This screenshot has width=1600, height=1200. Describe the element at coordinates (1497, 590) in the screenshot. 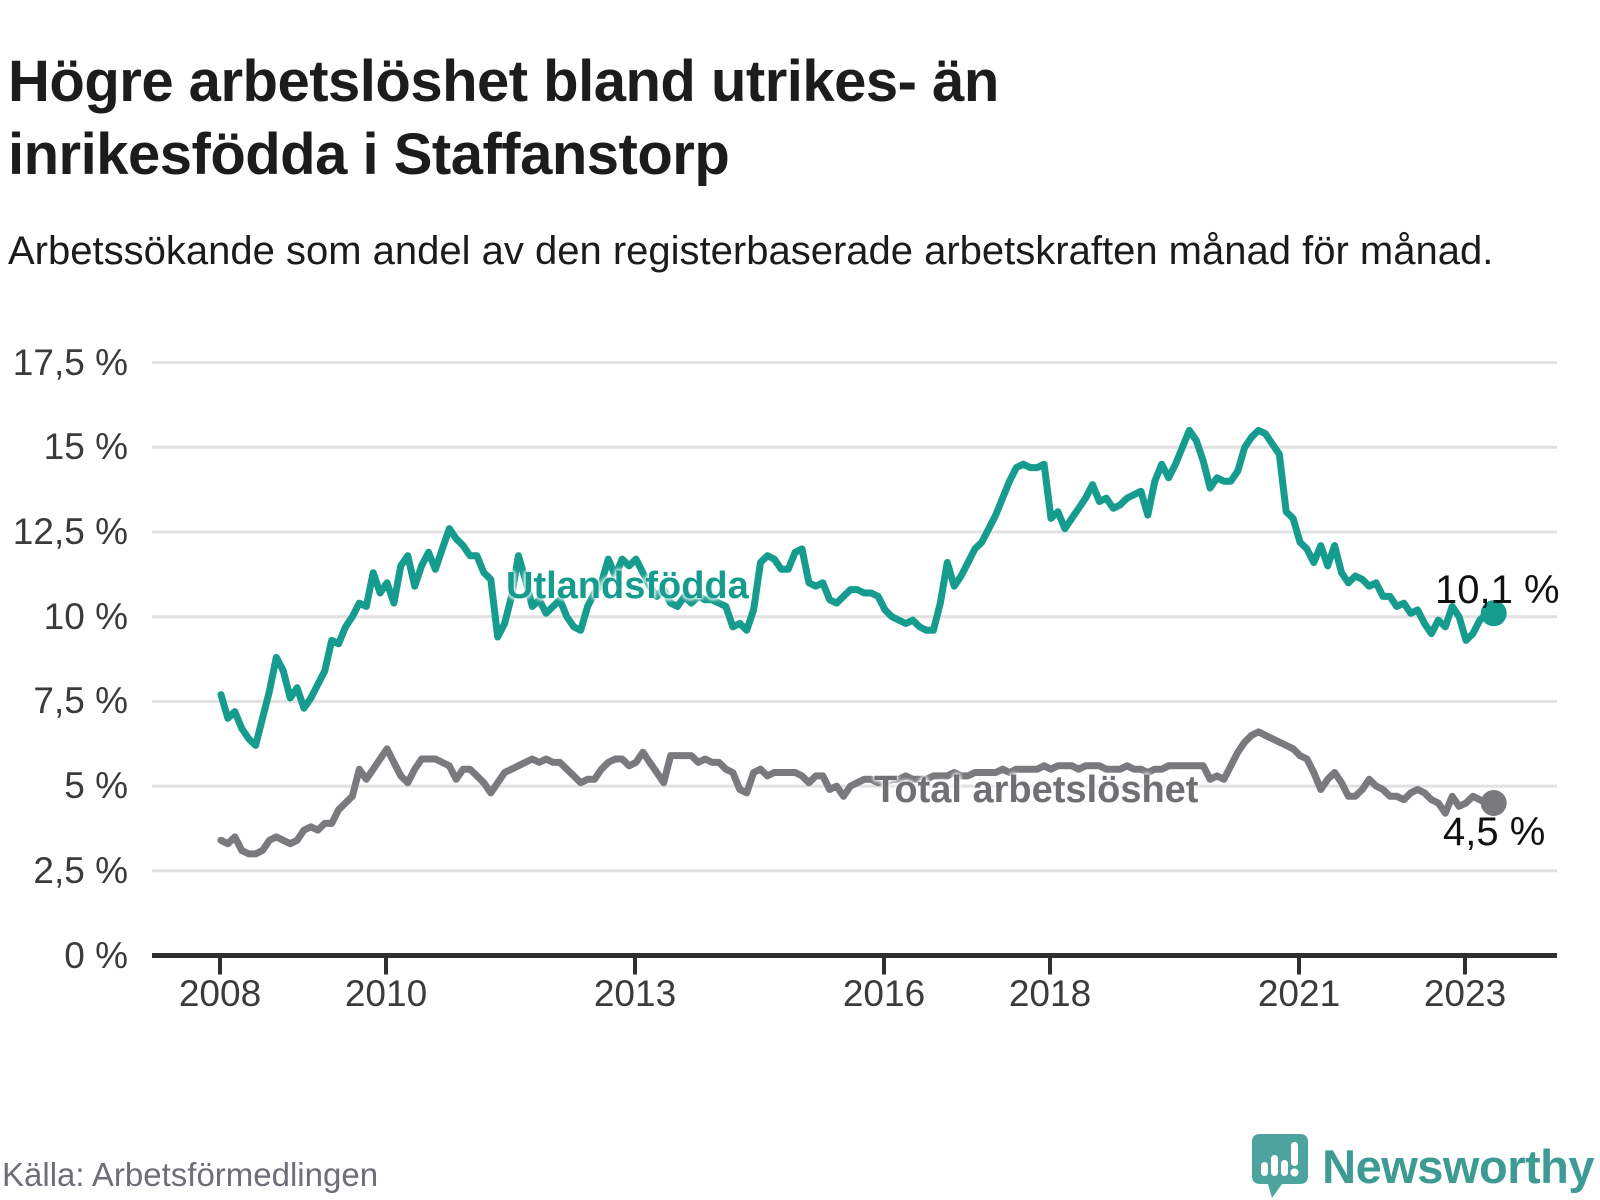

I see `end-value-utlandsfodda: 10,1 %` at that location.